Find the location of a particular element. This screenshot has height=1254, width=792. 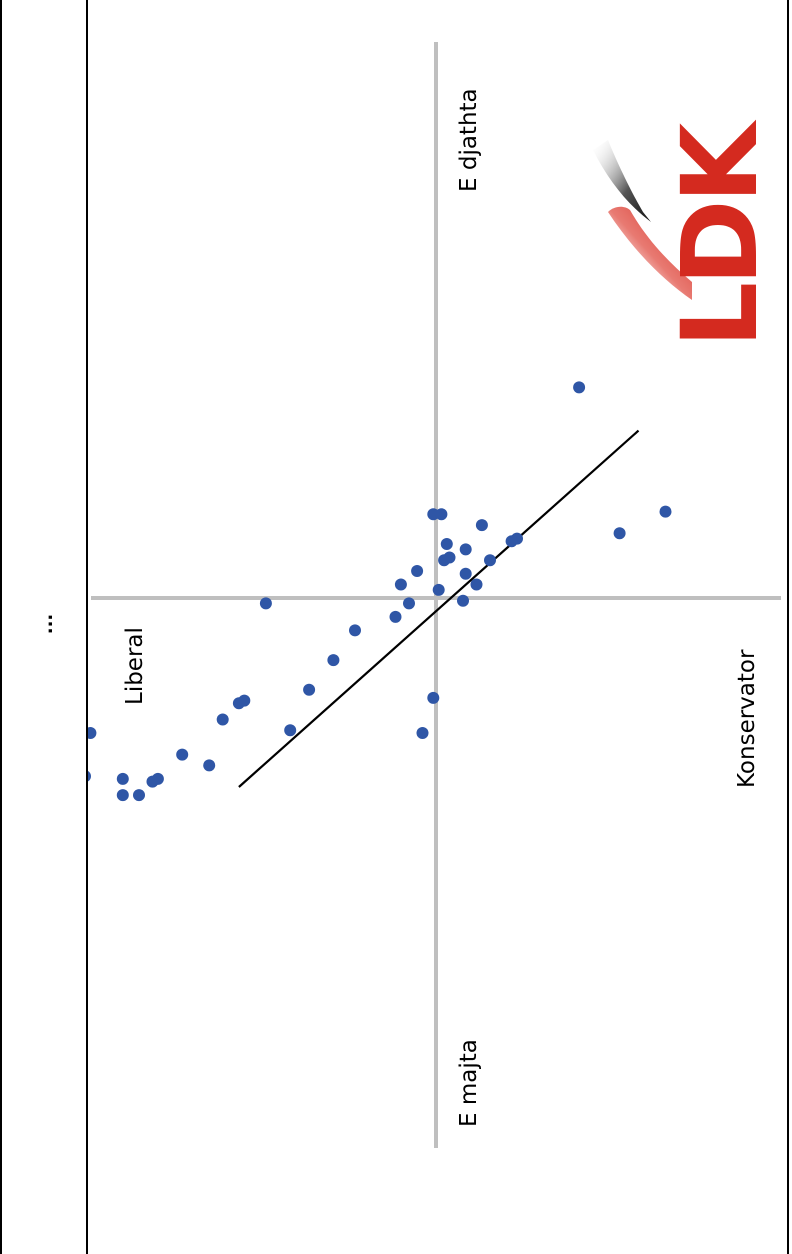

axis-label-liberal: Liberal is located at coordinates (135, 666).